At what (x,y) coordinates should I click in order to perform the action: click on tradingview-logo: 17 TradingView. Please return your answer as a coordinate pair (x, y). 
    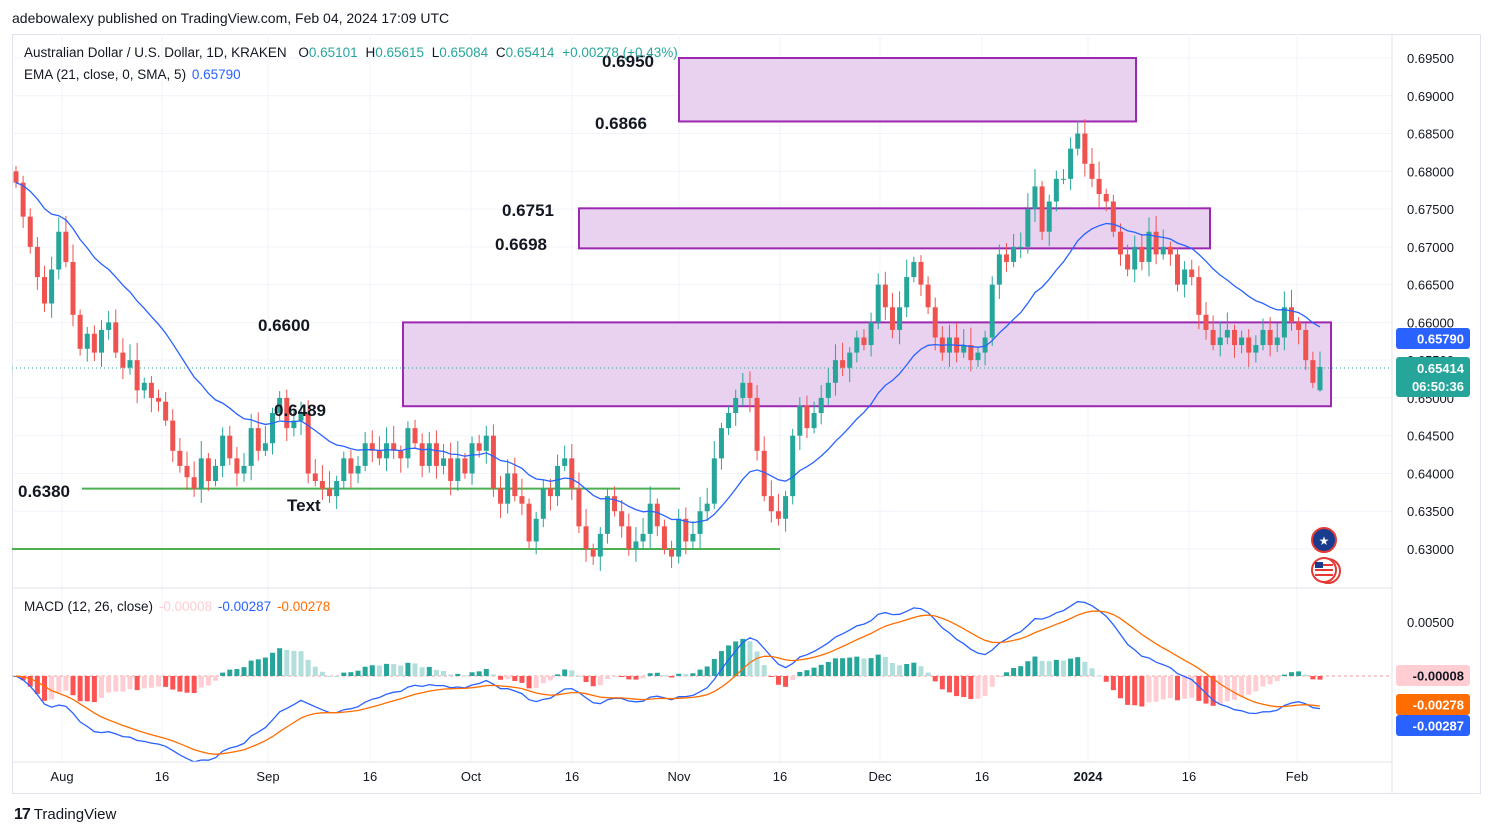
    Looking at the image, I should click on (65, 815).